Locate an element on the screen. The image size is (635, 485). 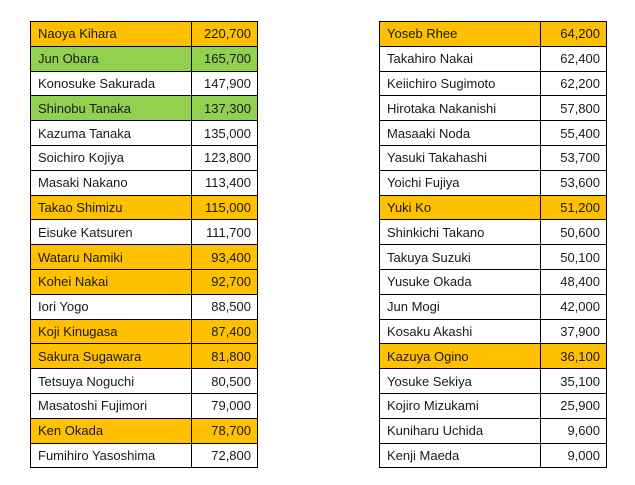
value-cell: 87,400 is located at coordinates (224, 331).